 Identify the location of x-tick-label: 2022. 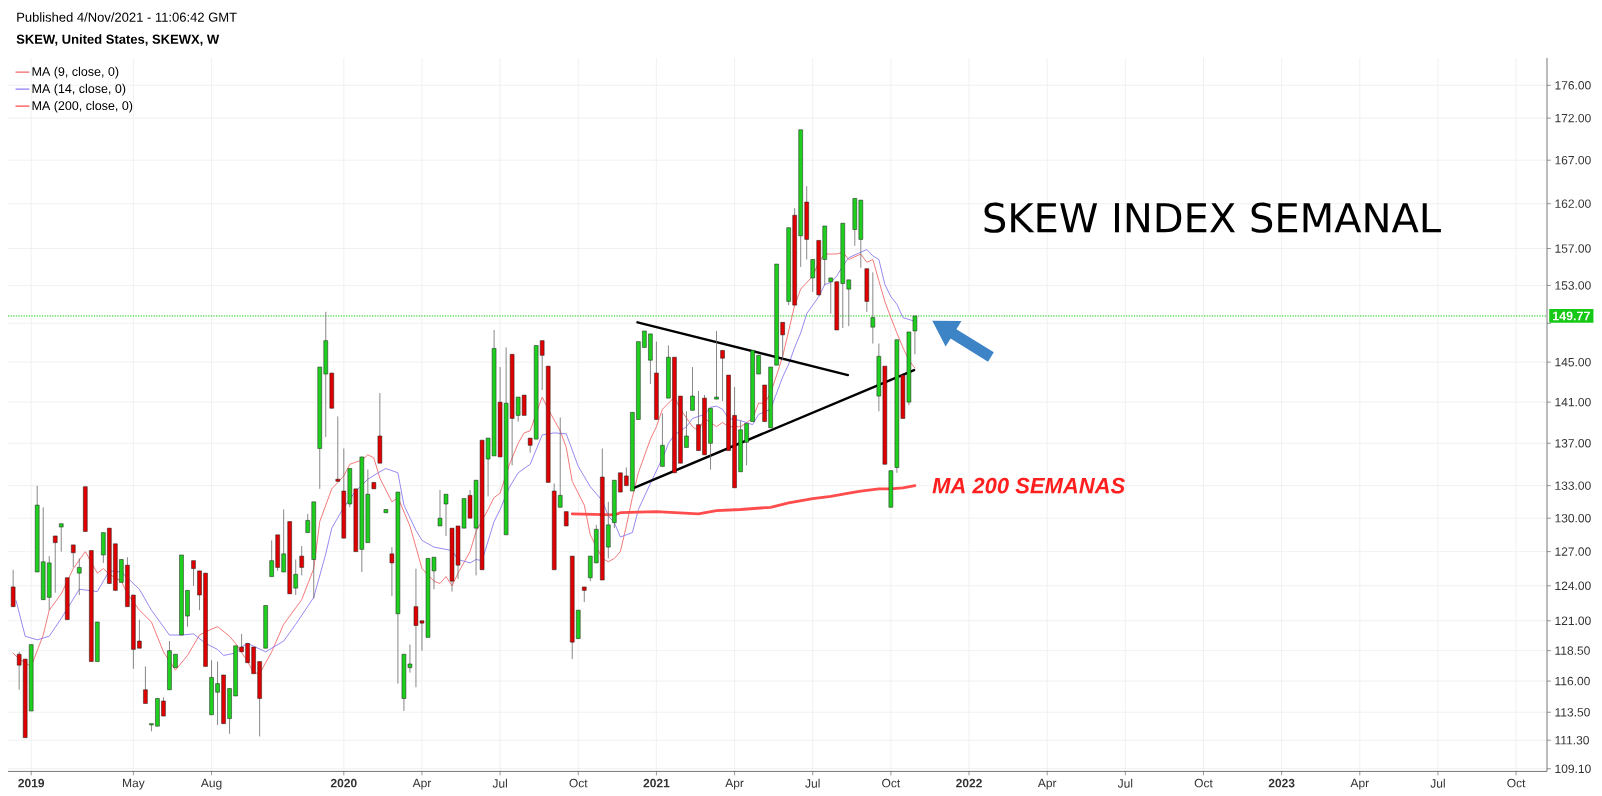
(969, 783).